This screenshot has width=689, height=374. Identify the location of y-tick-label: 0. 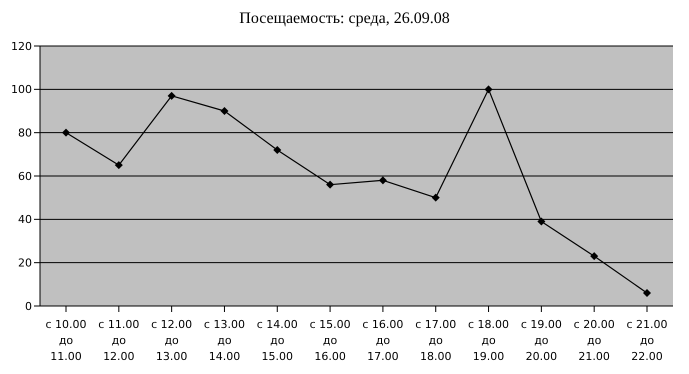
(28, 306).